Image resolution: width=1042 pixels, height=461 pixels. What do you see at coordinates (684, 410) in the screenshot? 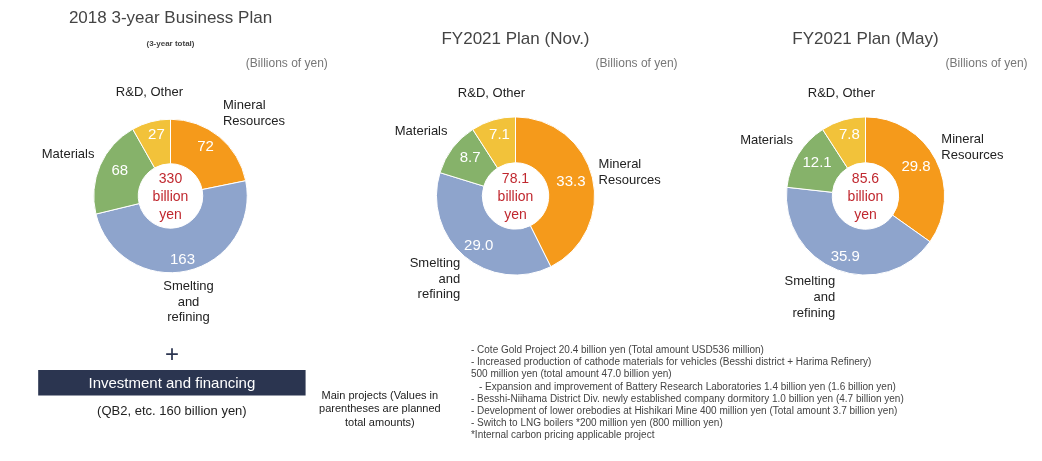
I see `text: - Development of lower orebodies at Hishikari Mine 400 million yen (Total amount 3.7 billion yen)` at bounding box center [684, 410].